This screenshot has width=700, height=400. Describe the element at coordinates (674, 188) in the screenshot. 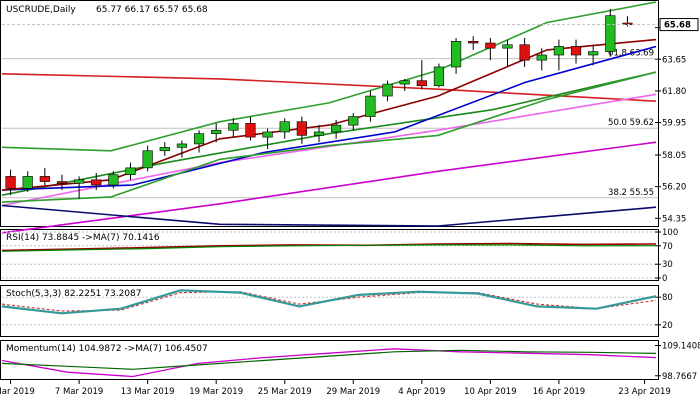

I see `price-tick-label: 56.20` at that location.